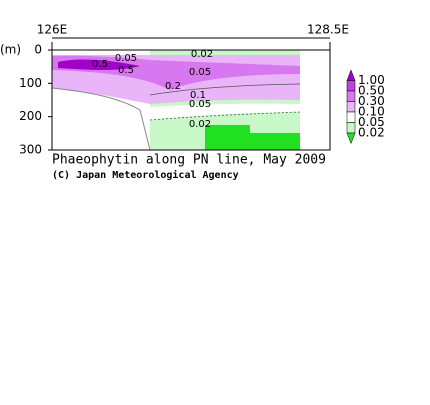 This screenshot has width=430, height=405. I want to click on legend-label: 0.50, so click(371, 91).